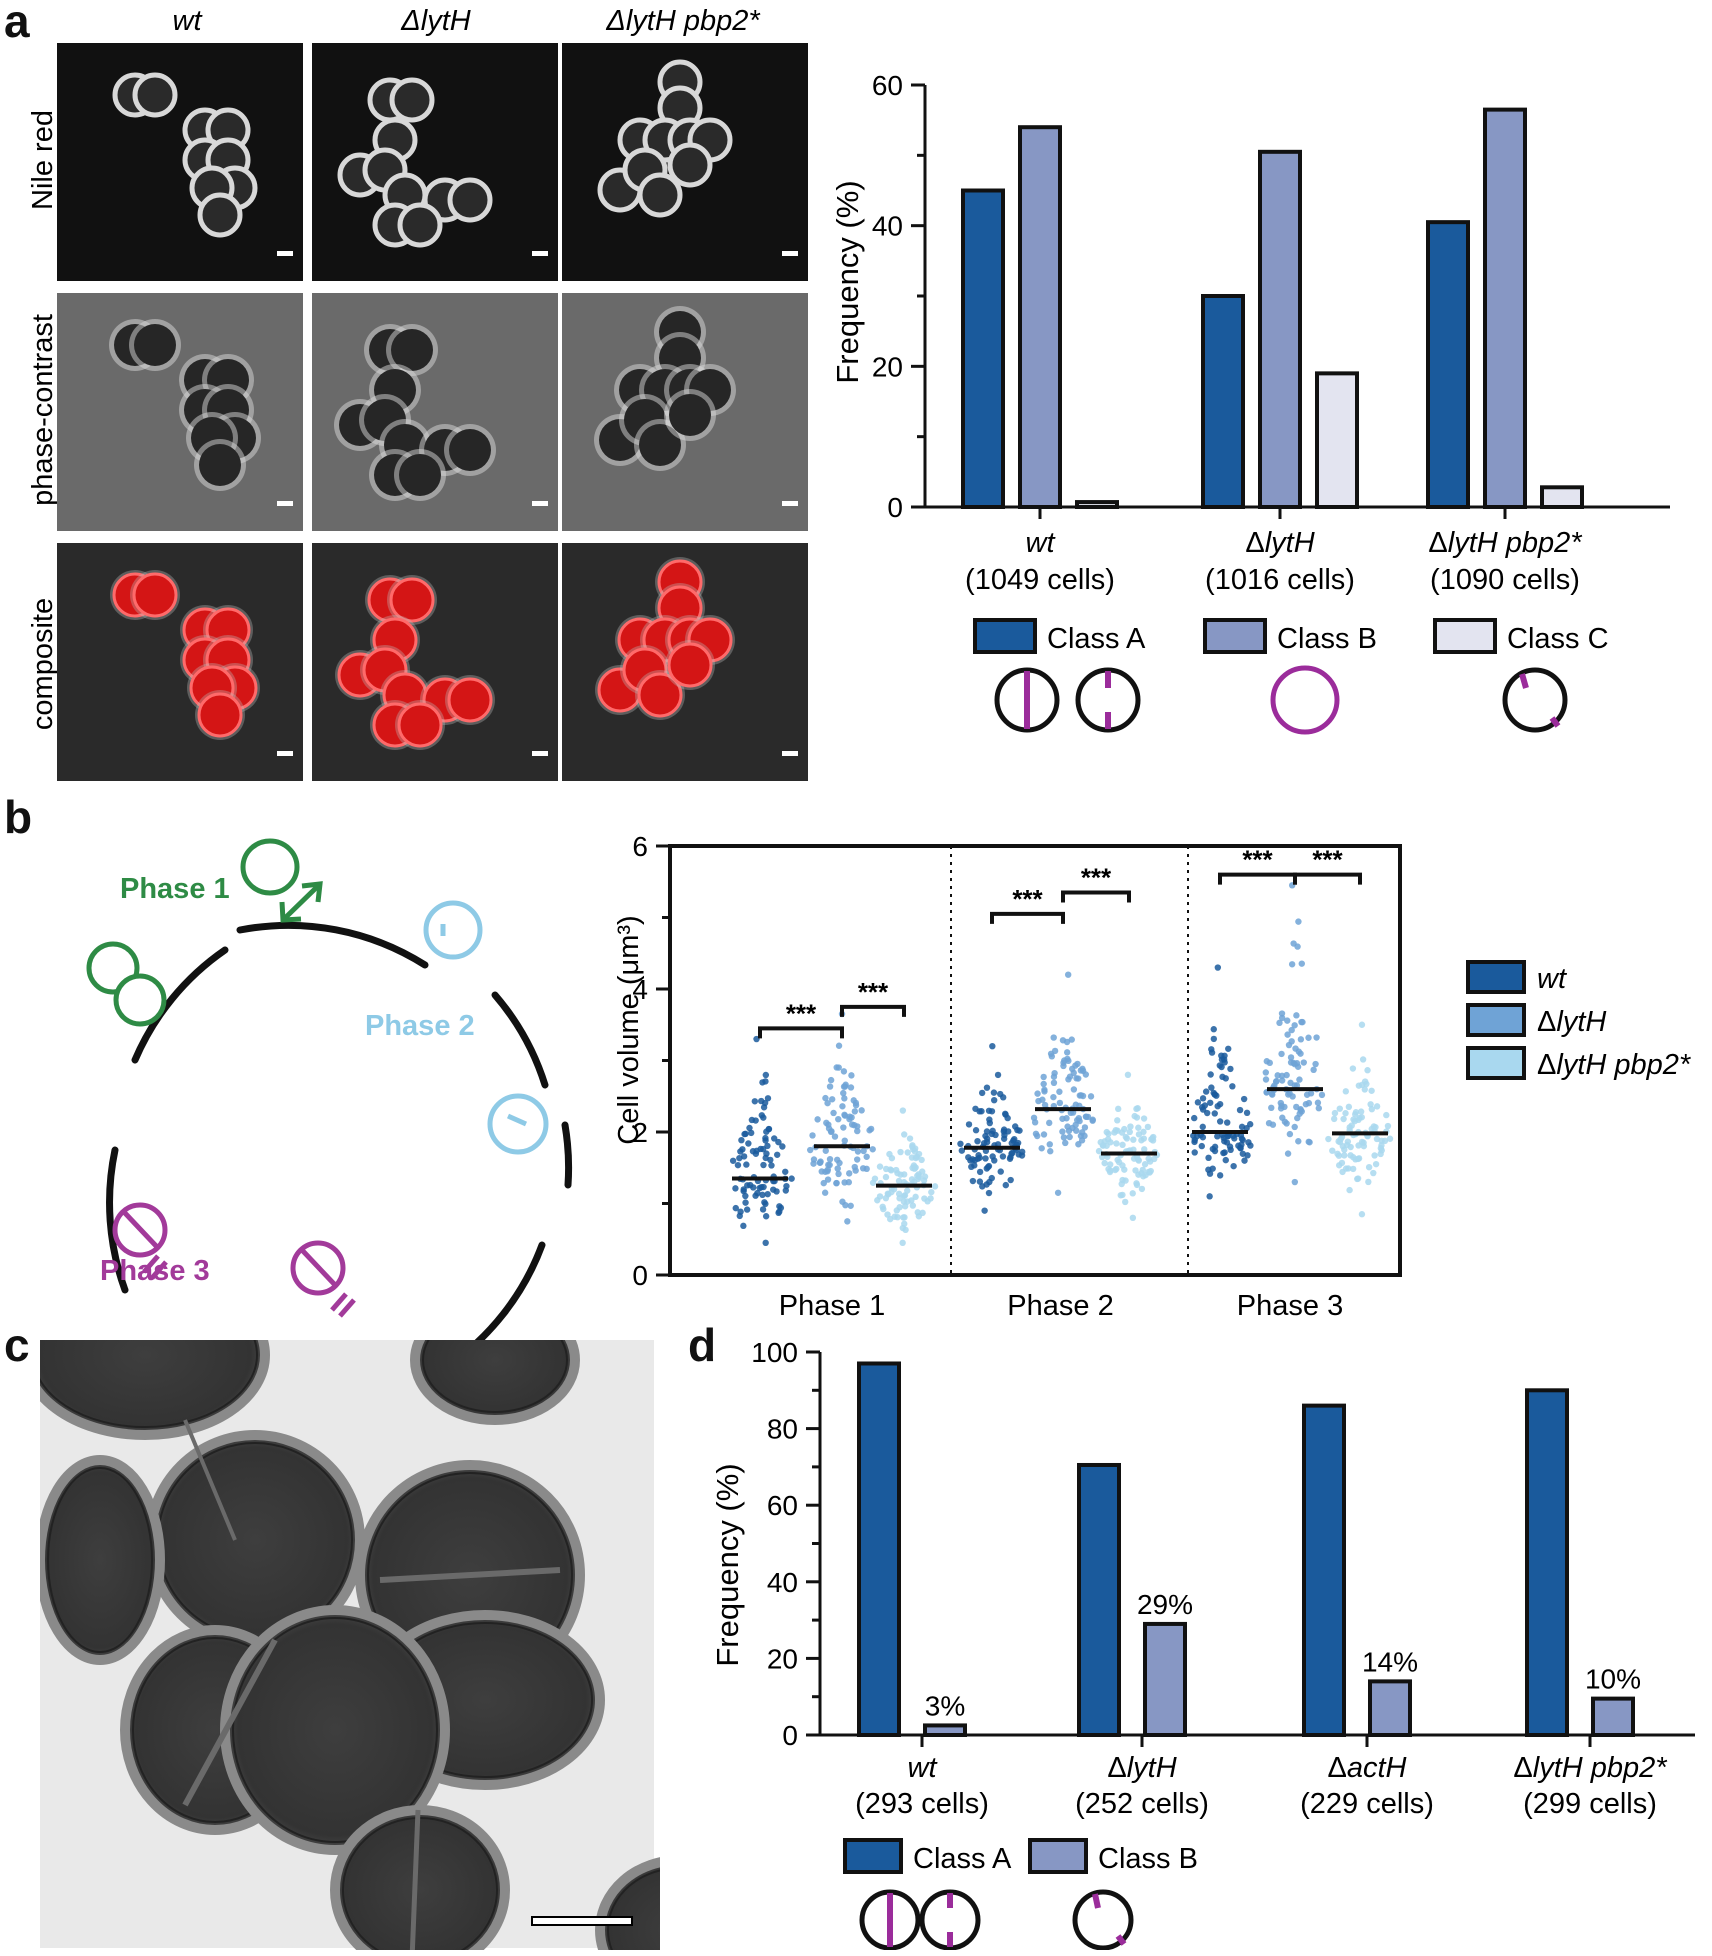  What do you see at coordinates (43, 664) in the screenshot?
I see `row-label-composite: composite` at bounding box center [43, 664].